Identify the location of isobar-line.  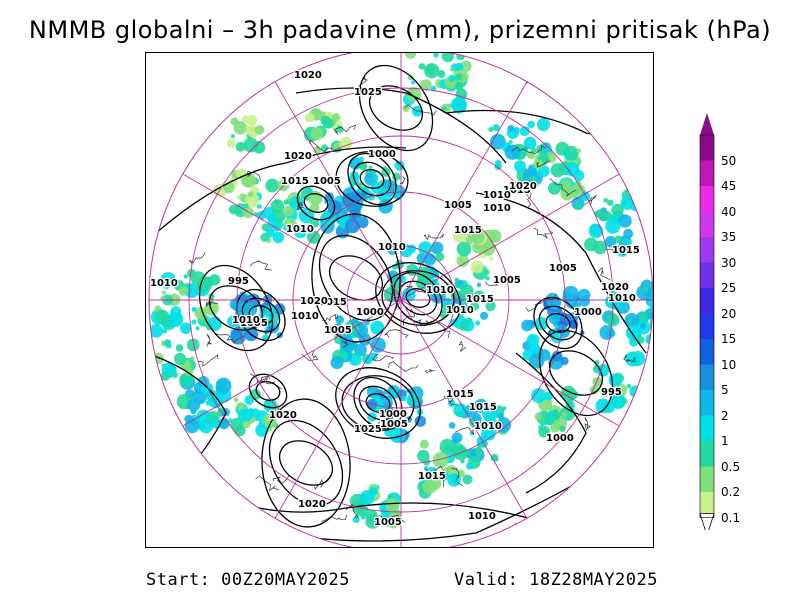
(401, 125).